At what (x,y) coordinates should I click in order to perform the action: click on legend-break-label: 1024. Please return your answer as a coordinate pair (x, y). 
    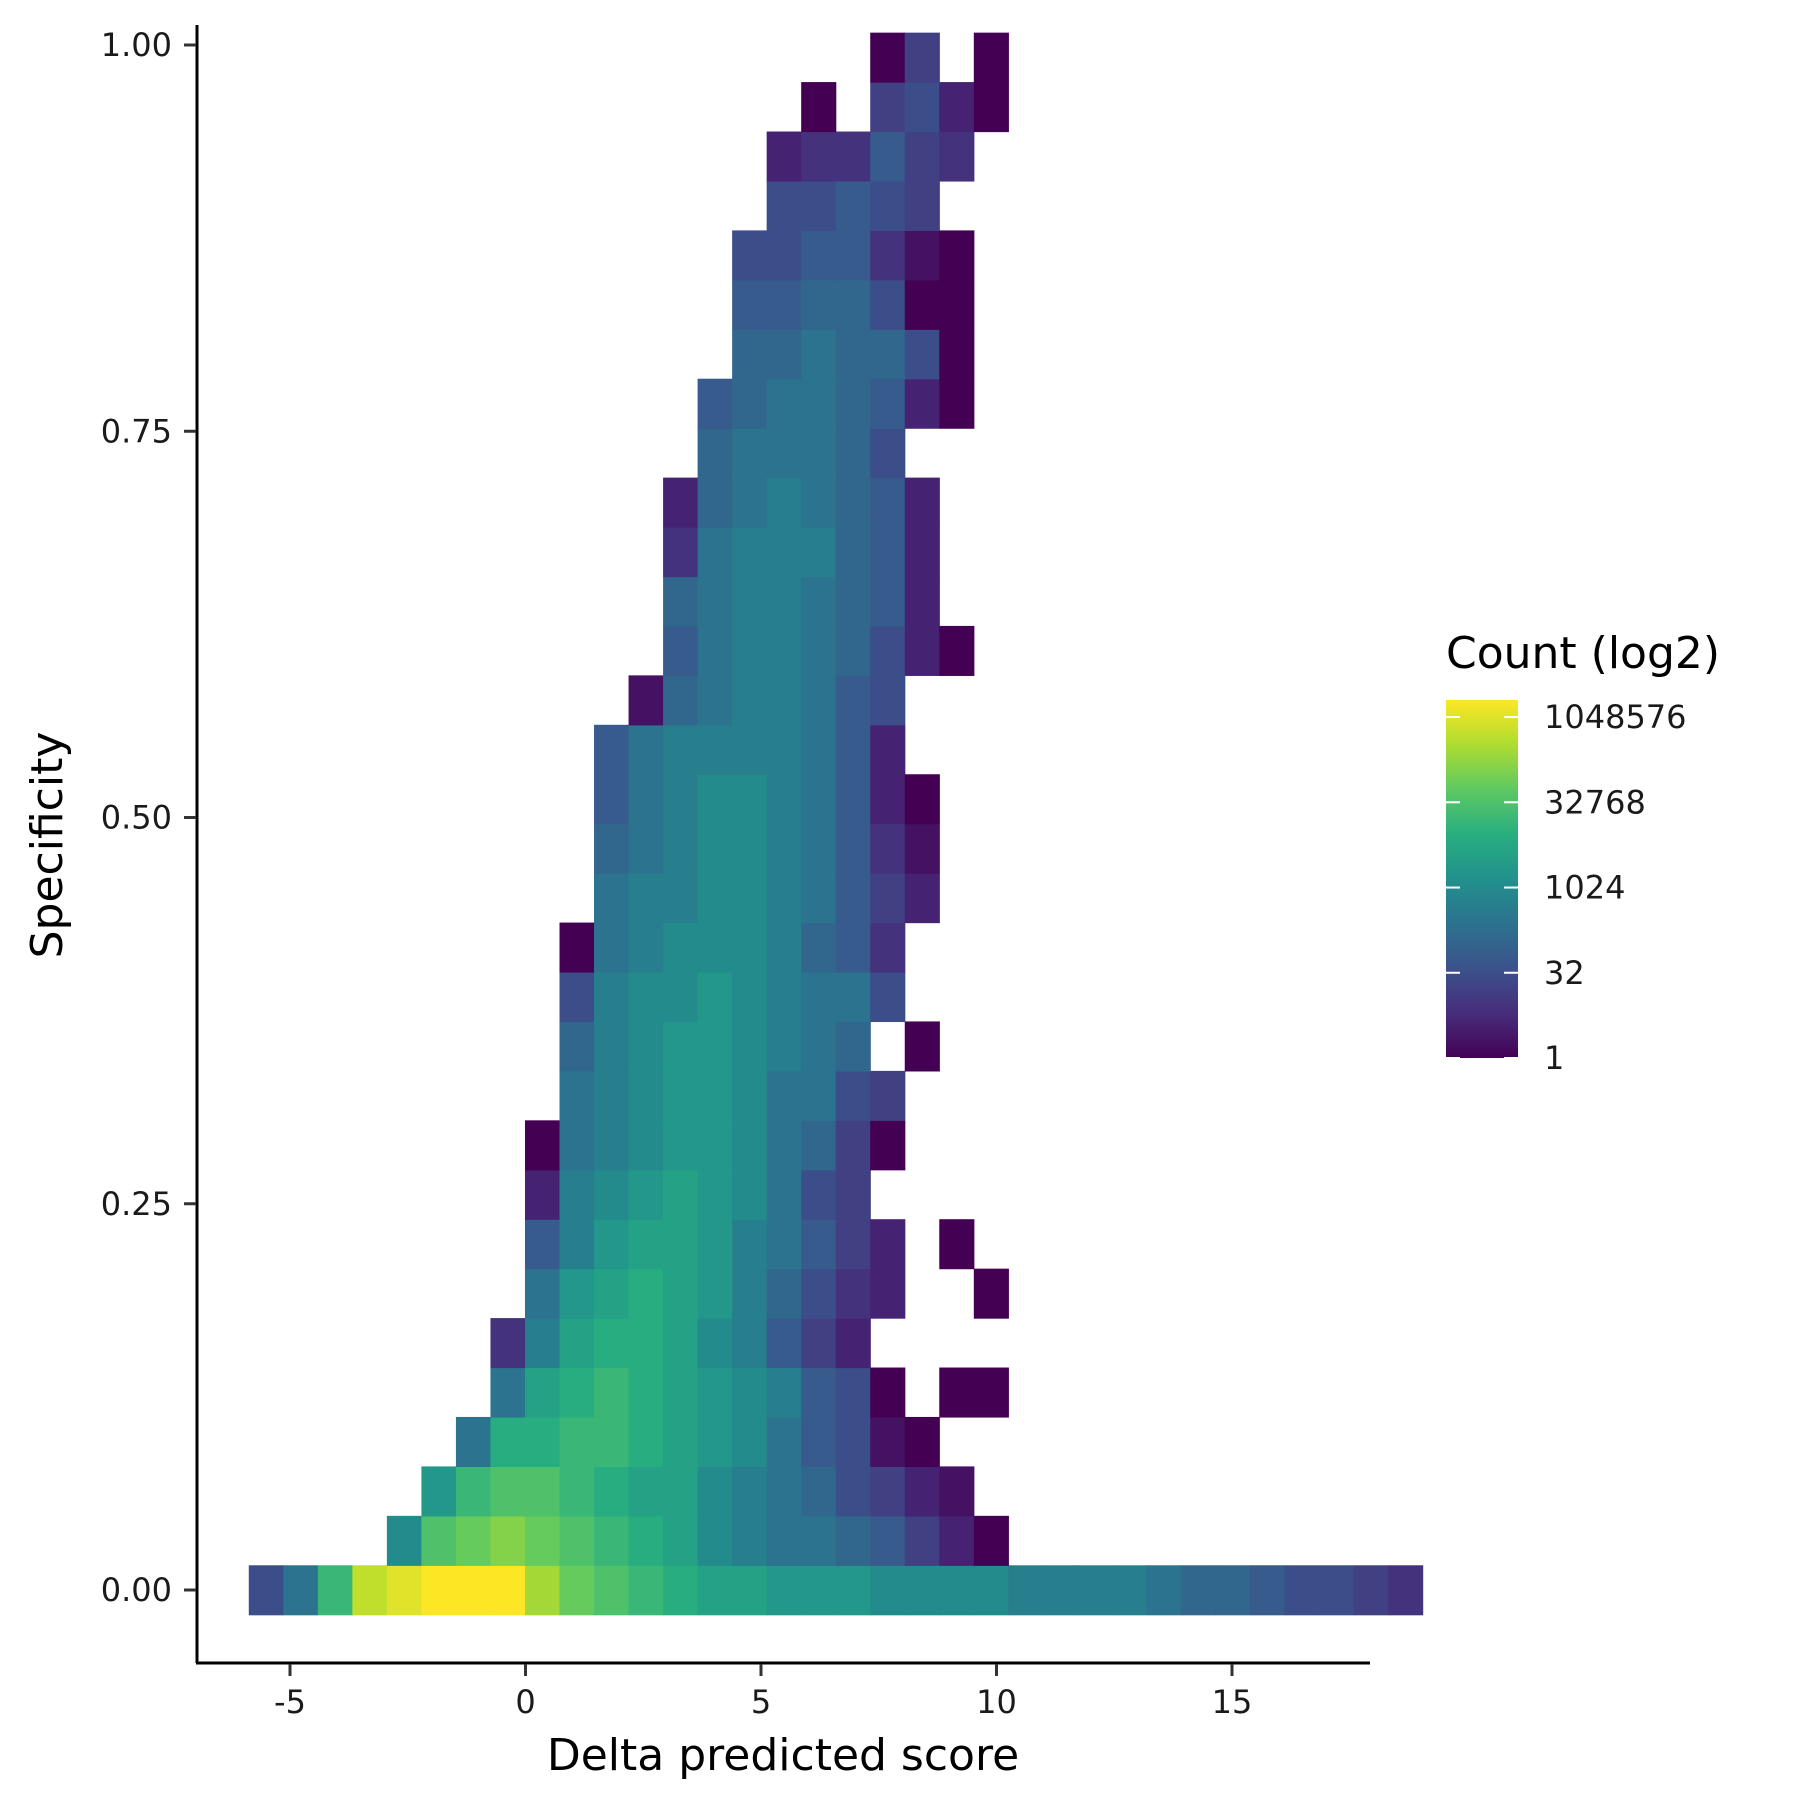
    Looking at the image, I should click on (1584, 888).